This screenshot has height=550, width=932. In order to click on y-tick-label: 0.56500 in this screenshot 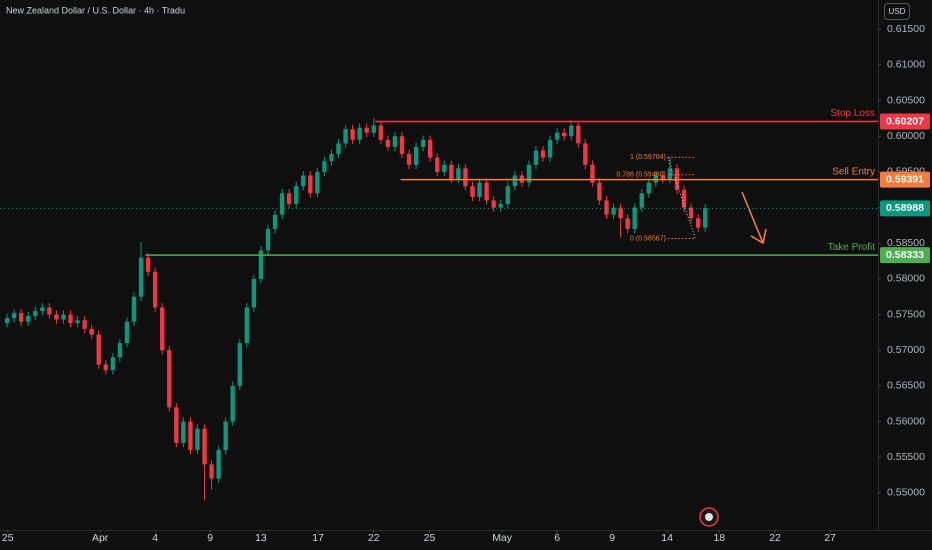, I will do `click(906, 386)`.